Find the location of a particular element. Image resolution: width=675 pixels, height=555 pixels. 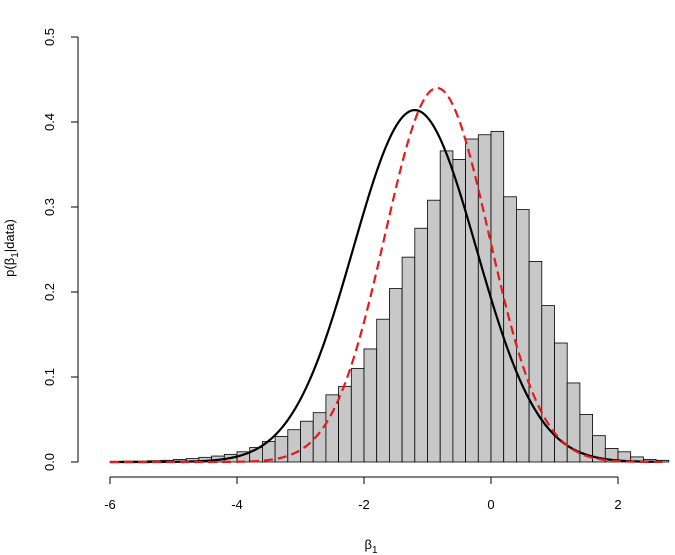

y-tick-label: 0.4 is located at coordinates (49, 122).